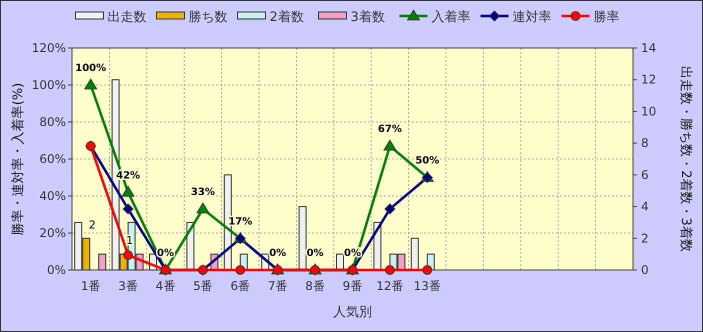 Image resolution: width=703 pixels, height=332 pixels. I want to click on y-tick-label: 20%, so click(52, 233).